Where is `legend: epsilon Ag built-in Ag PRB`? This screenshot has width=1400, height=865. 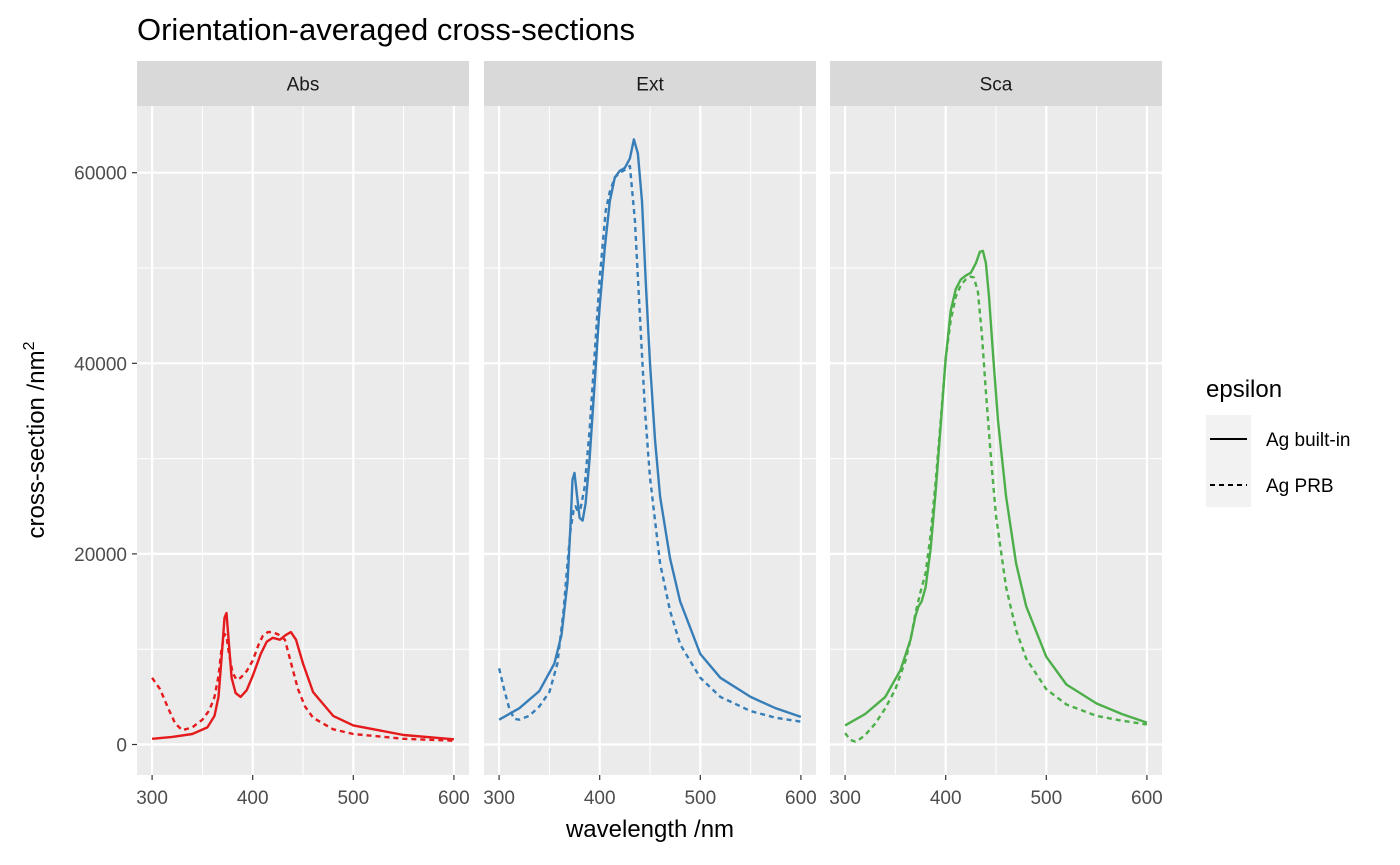 legend: epsilon Ag built-in Ag PRB is located at coordinates (1278, 441).